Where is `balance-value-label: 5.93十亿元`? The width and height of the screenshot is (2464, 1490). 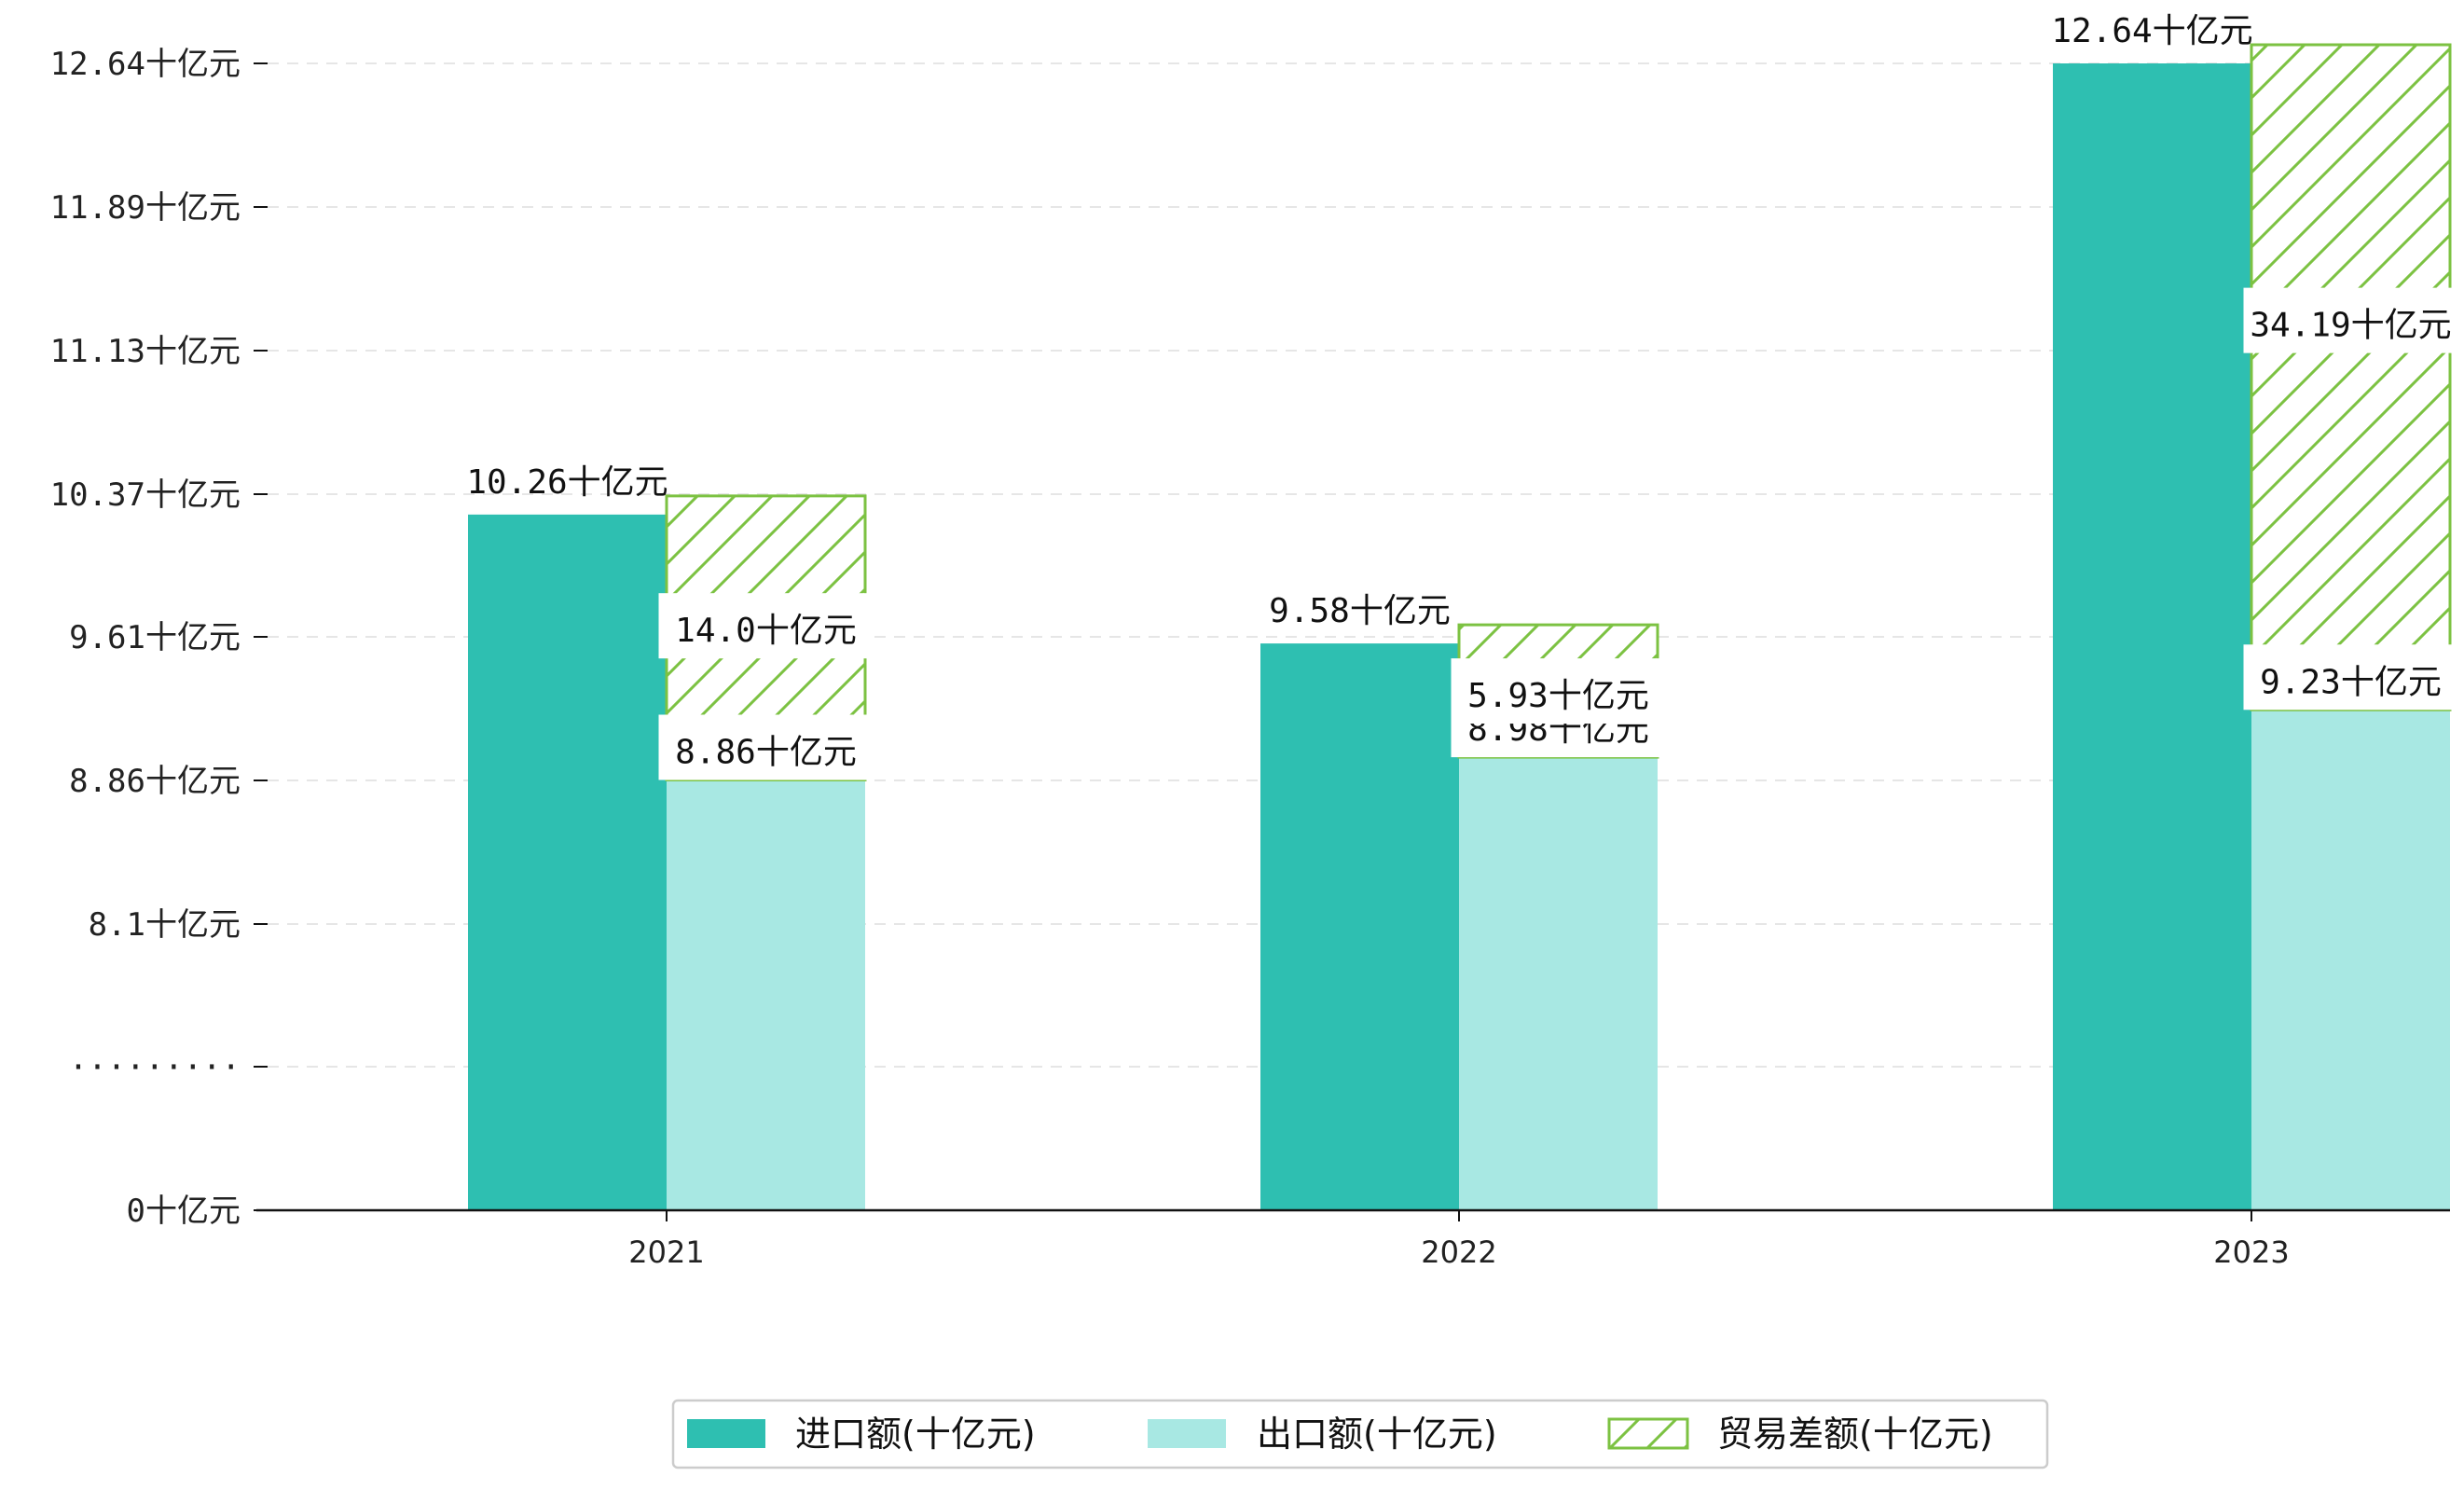
balance-value-label: 5.93十亿元 is located at coordinates (1558, 696).